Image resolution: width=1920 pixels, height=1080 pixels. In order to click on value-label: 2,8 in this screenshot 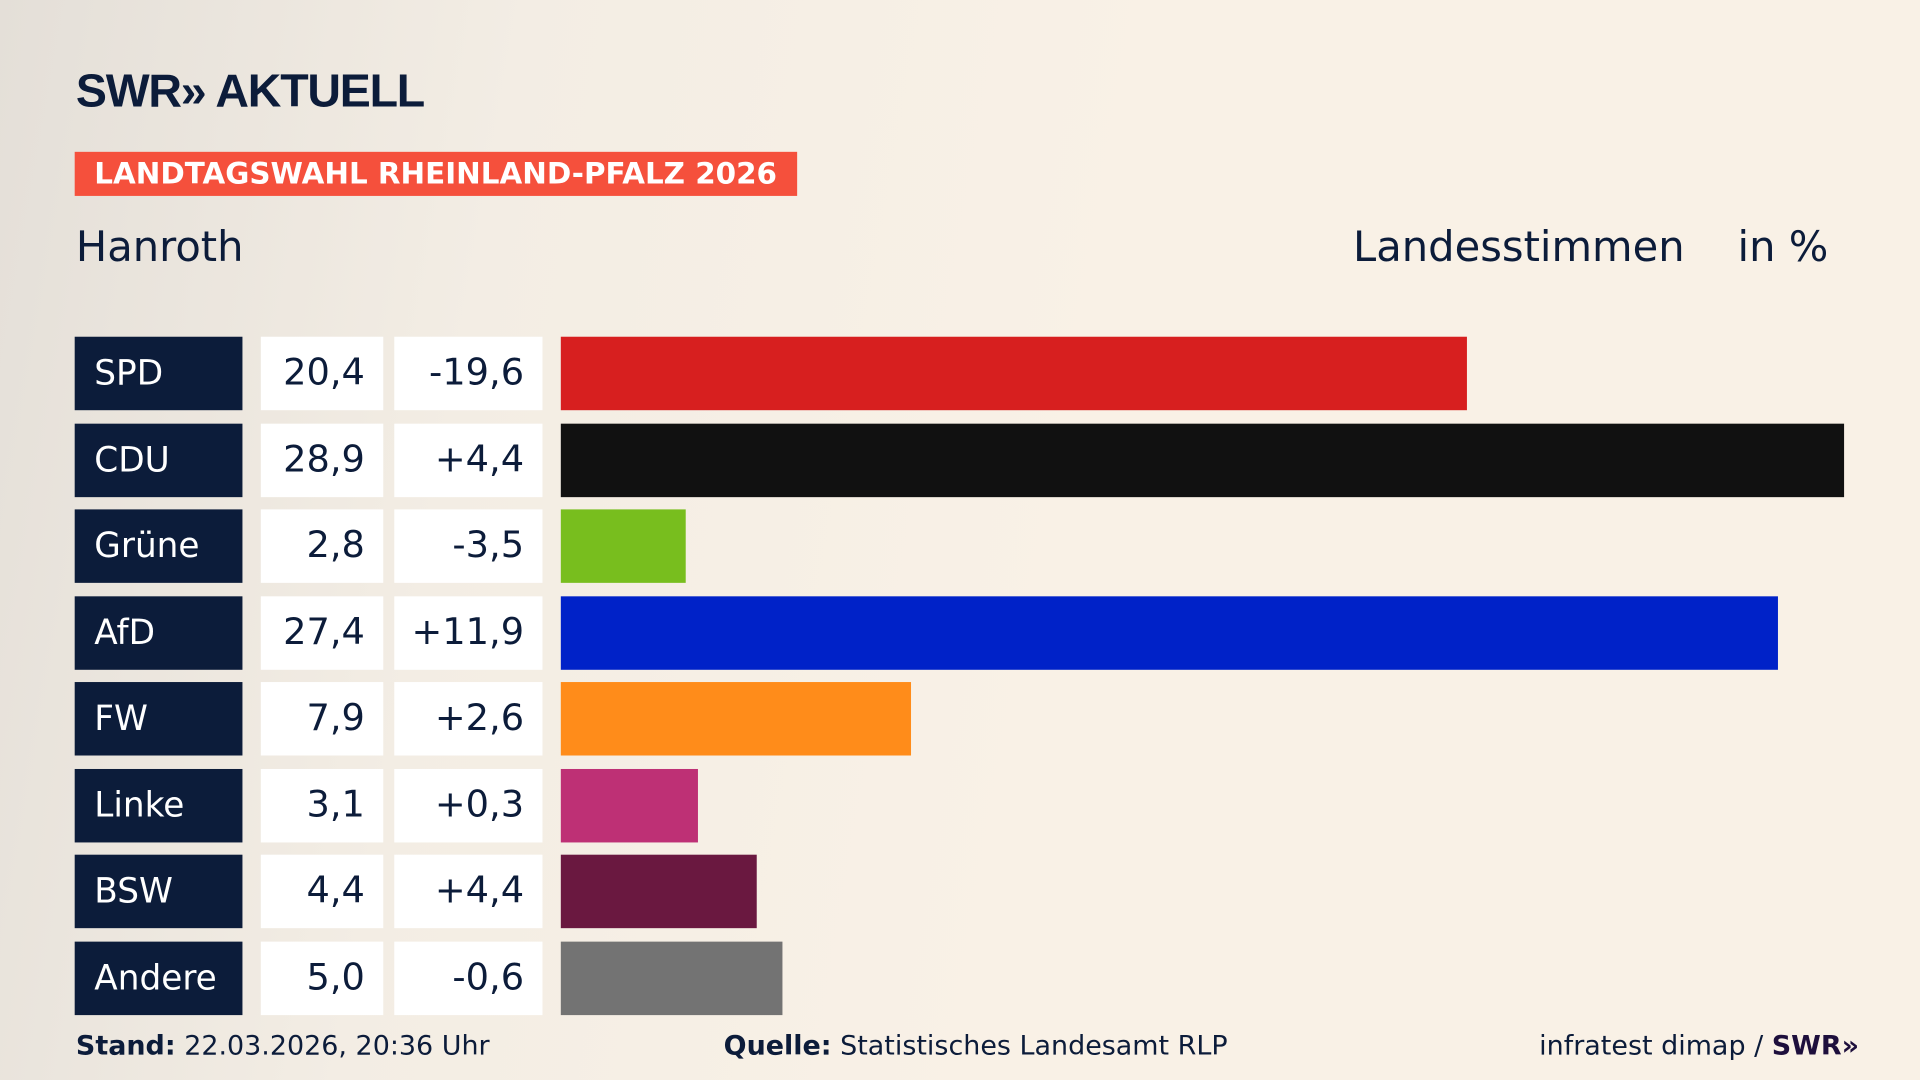, I will do `click(322, 546)`.